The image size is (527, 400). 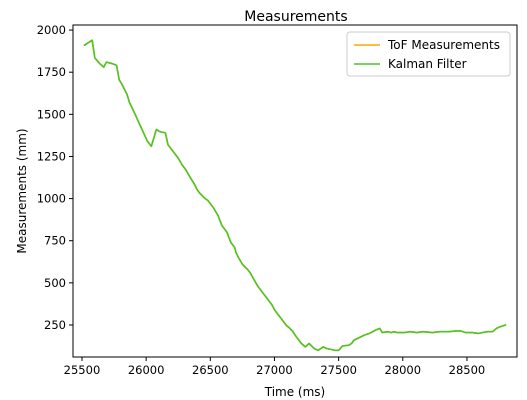 I want to click on x-tick-label: 26000, so click(x=146, y=370).